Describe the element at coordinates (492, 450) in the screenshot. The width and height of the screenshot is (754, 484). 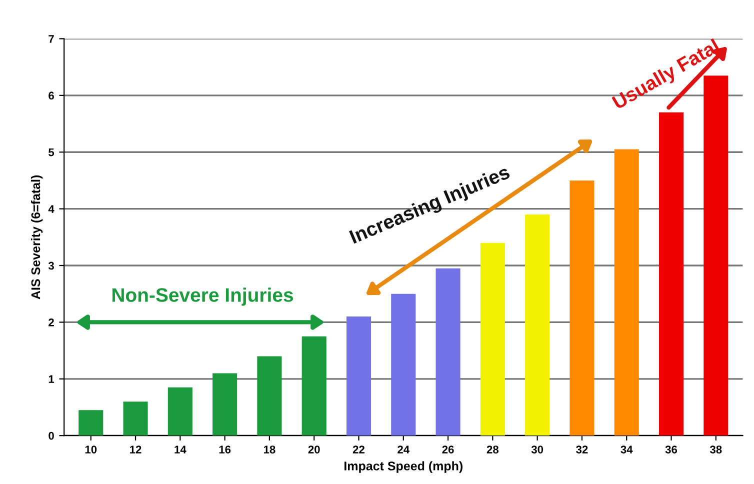
I see `x-tick-label: 28` at that location.